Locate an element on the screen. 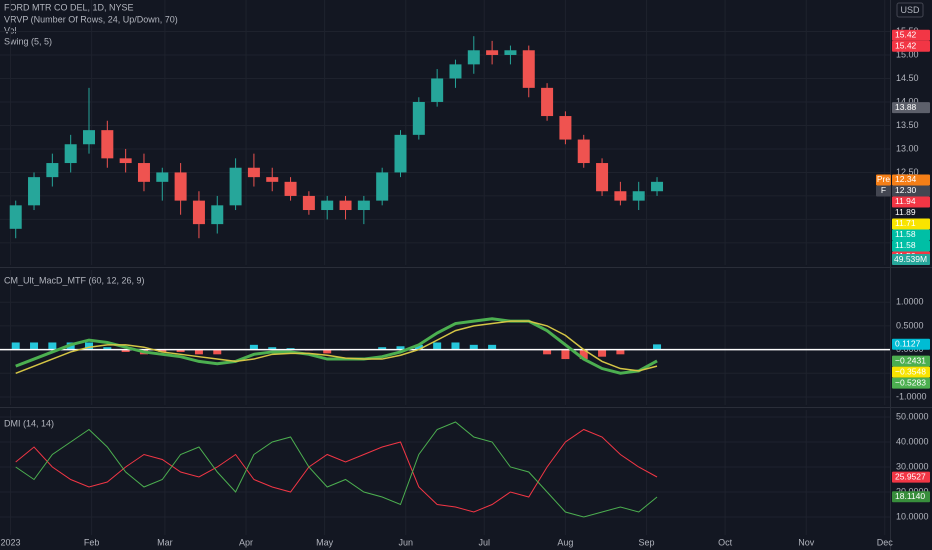 This screenshot has width=932, height=550. x-tick-label: Apr is located at coordinates (246, 542).